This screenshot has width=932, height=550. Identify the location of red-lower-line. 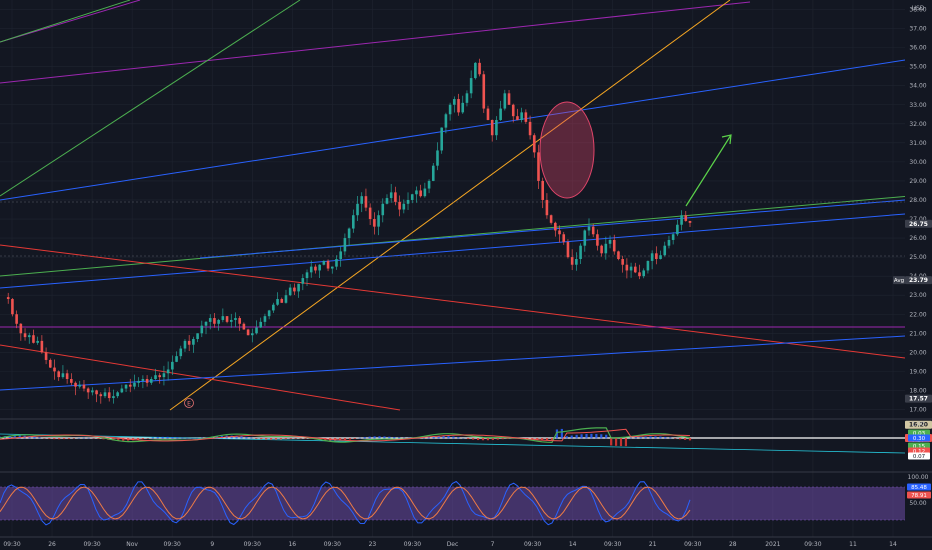
(200, 377).